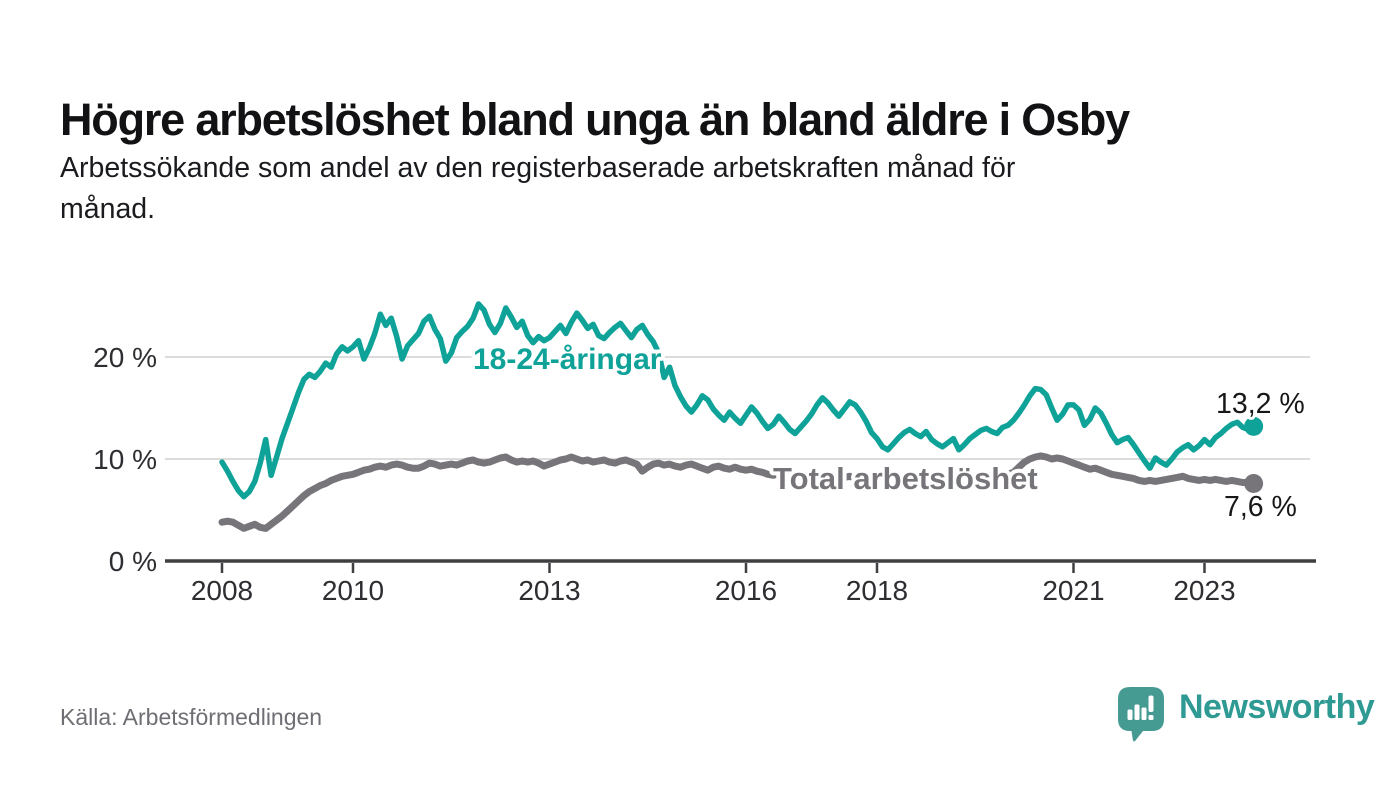 This screenshot has height=794, width=1400. Describe the element at coordinates (191, 717) in the screenshot. I see `source-note: Källa: Arbetsförmedlingen` at that location.